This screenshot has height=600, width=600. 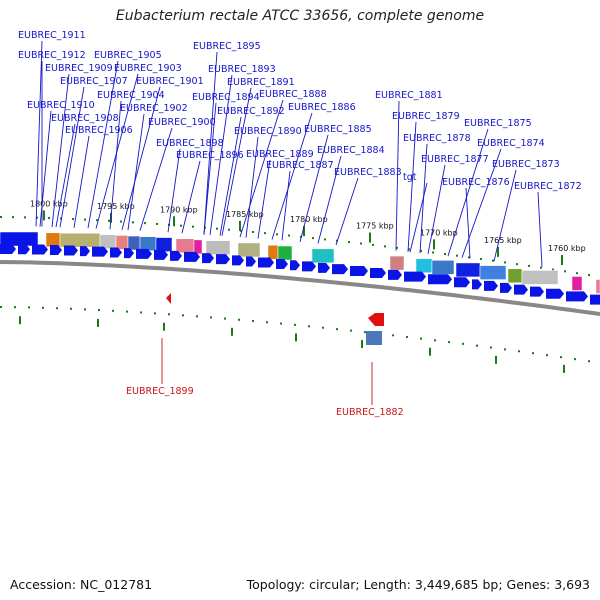 What do you see at coordinates (226, 97) in the screenshot?
I see `gene-label: EUBREC_1894` at bounding box center [226, 97].